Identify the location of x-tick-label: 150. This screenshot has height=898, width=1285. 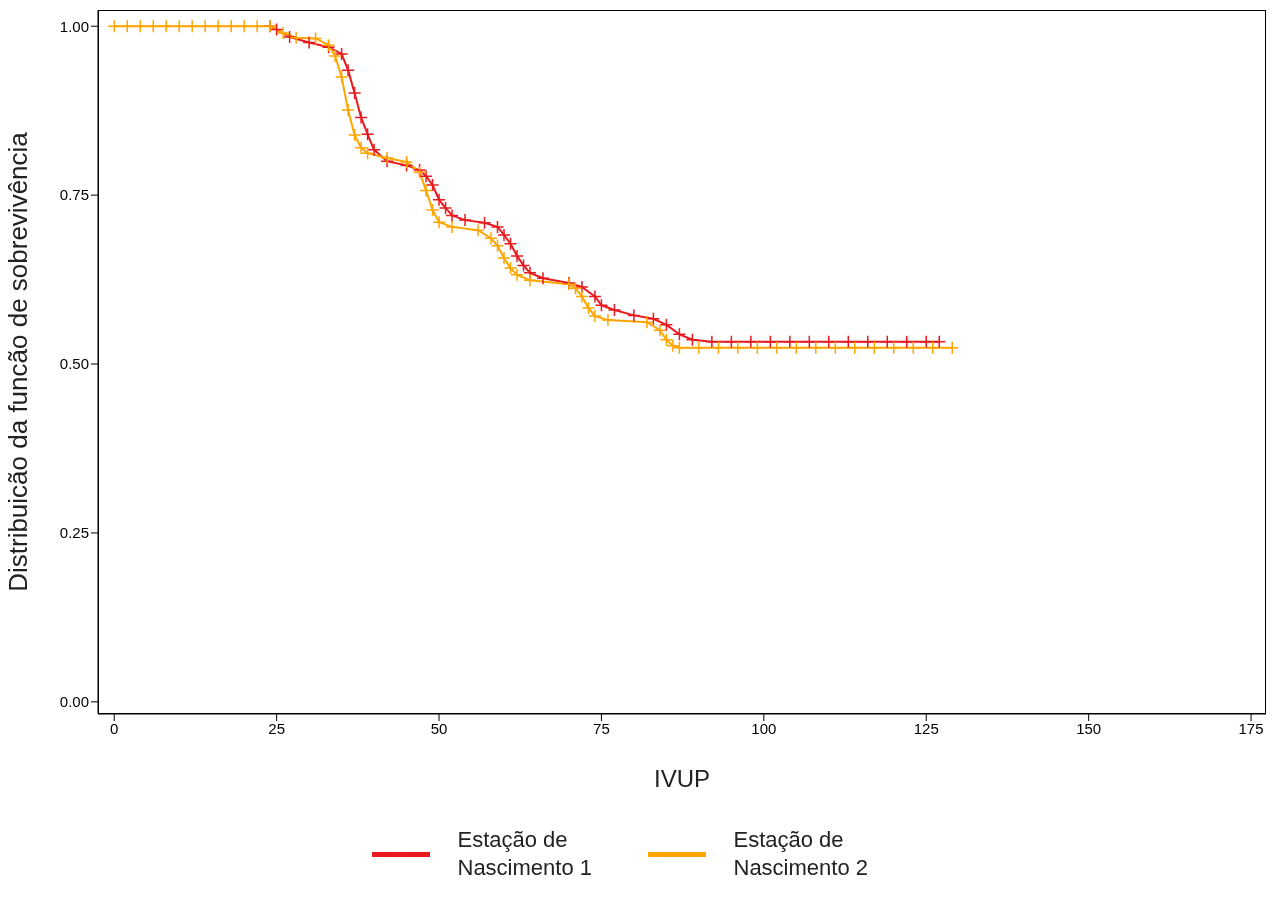
(1089, 728).